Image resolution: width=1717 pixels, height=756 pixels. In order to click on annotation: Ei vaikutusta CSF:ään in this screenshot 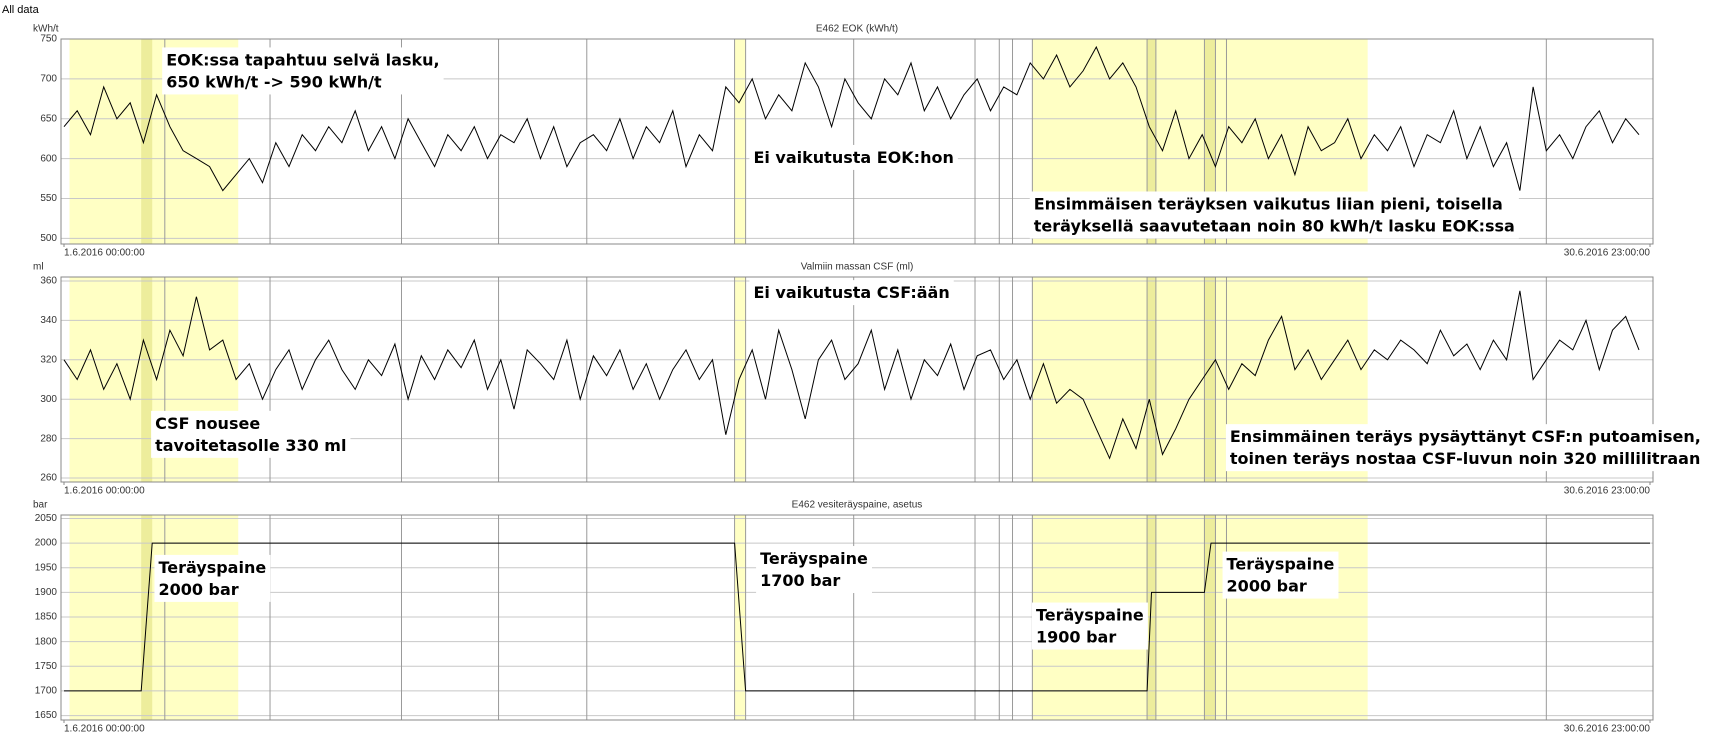, I will do `click(851, 293)`.